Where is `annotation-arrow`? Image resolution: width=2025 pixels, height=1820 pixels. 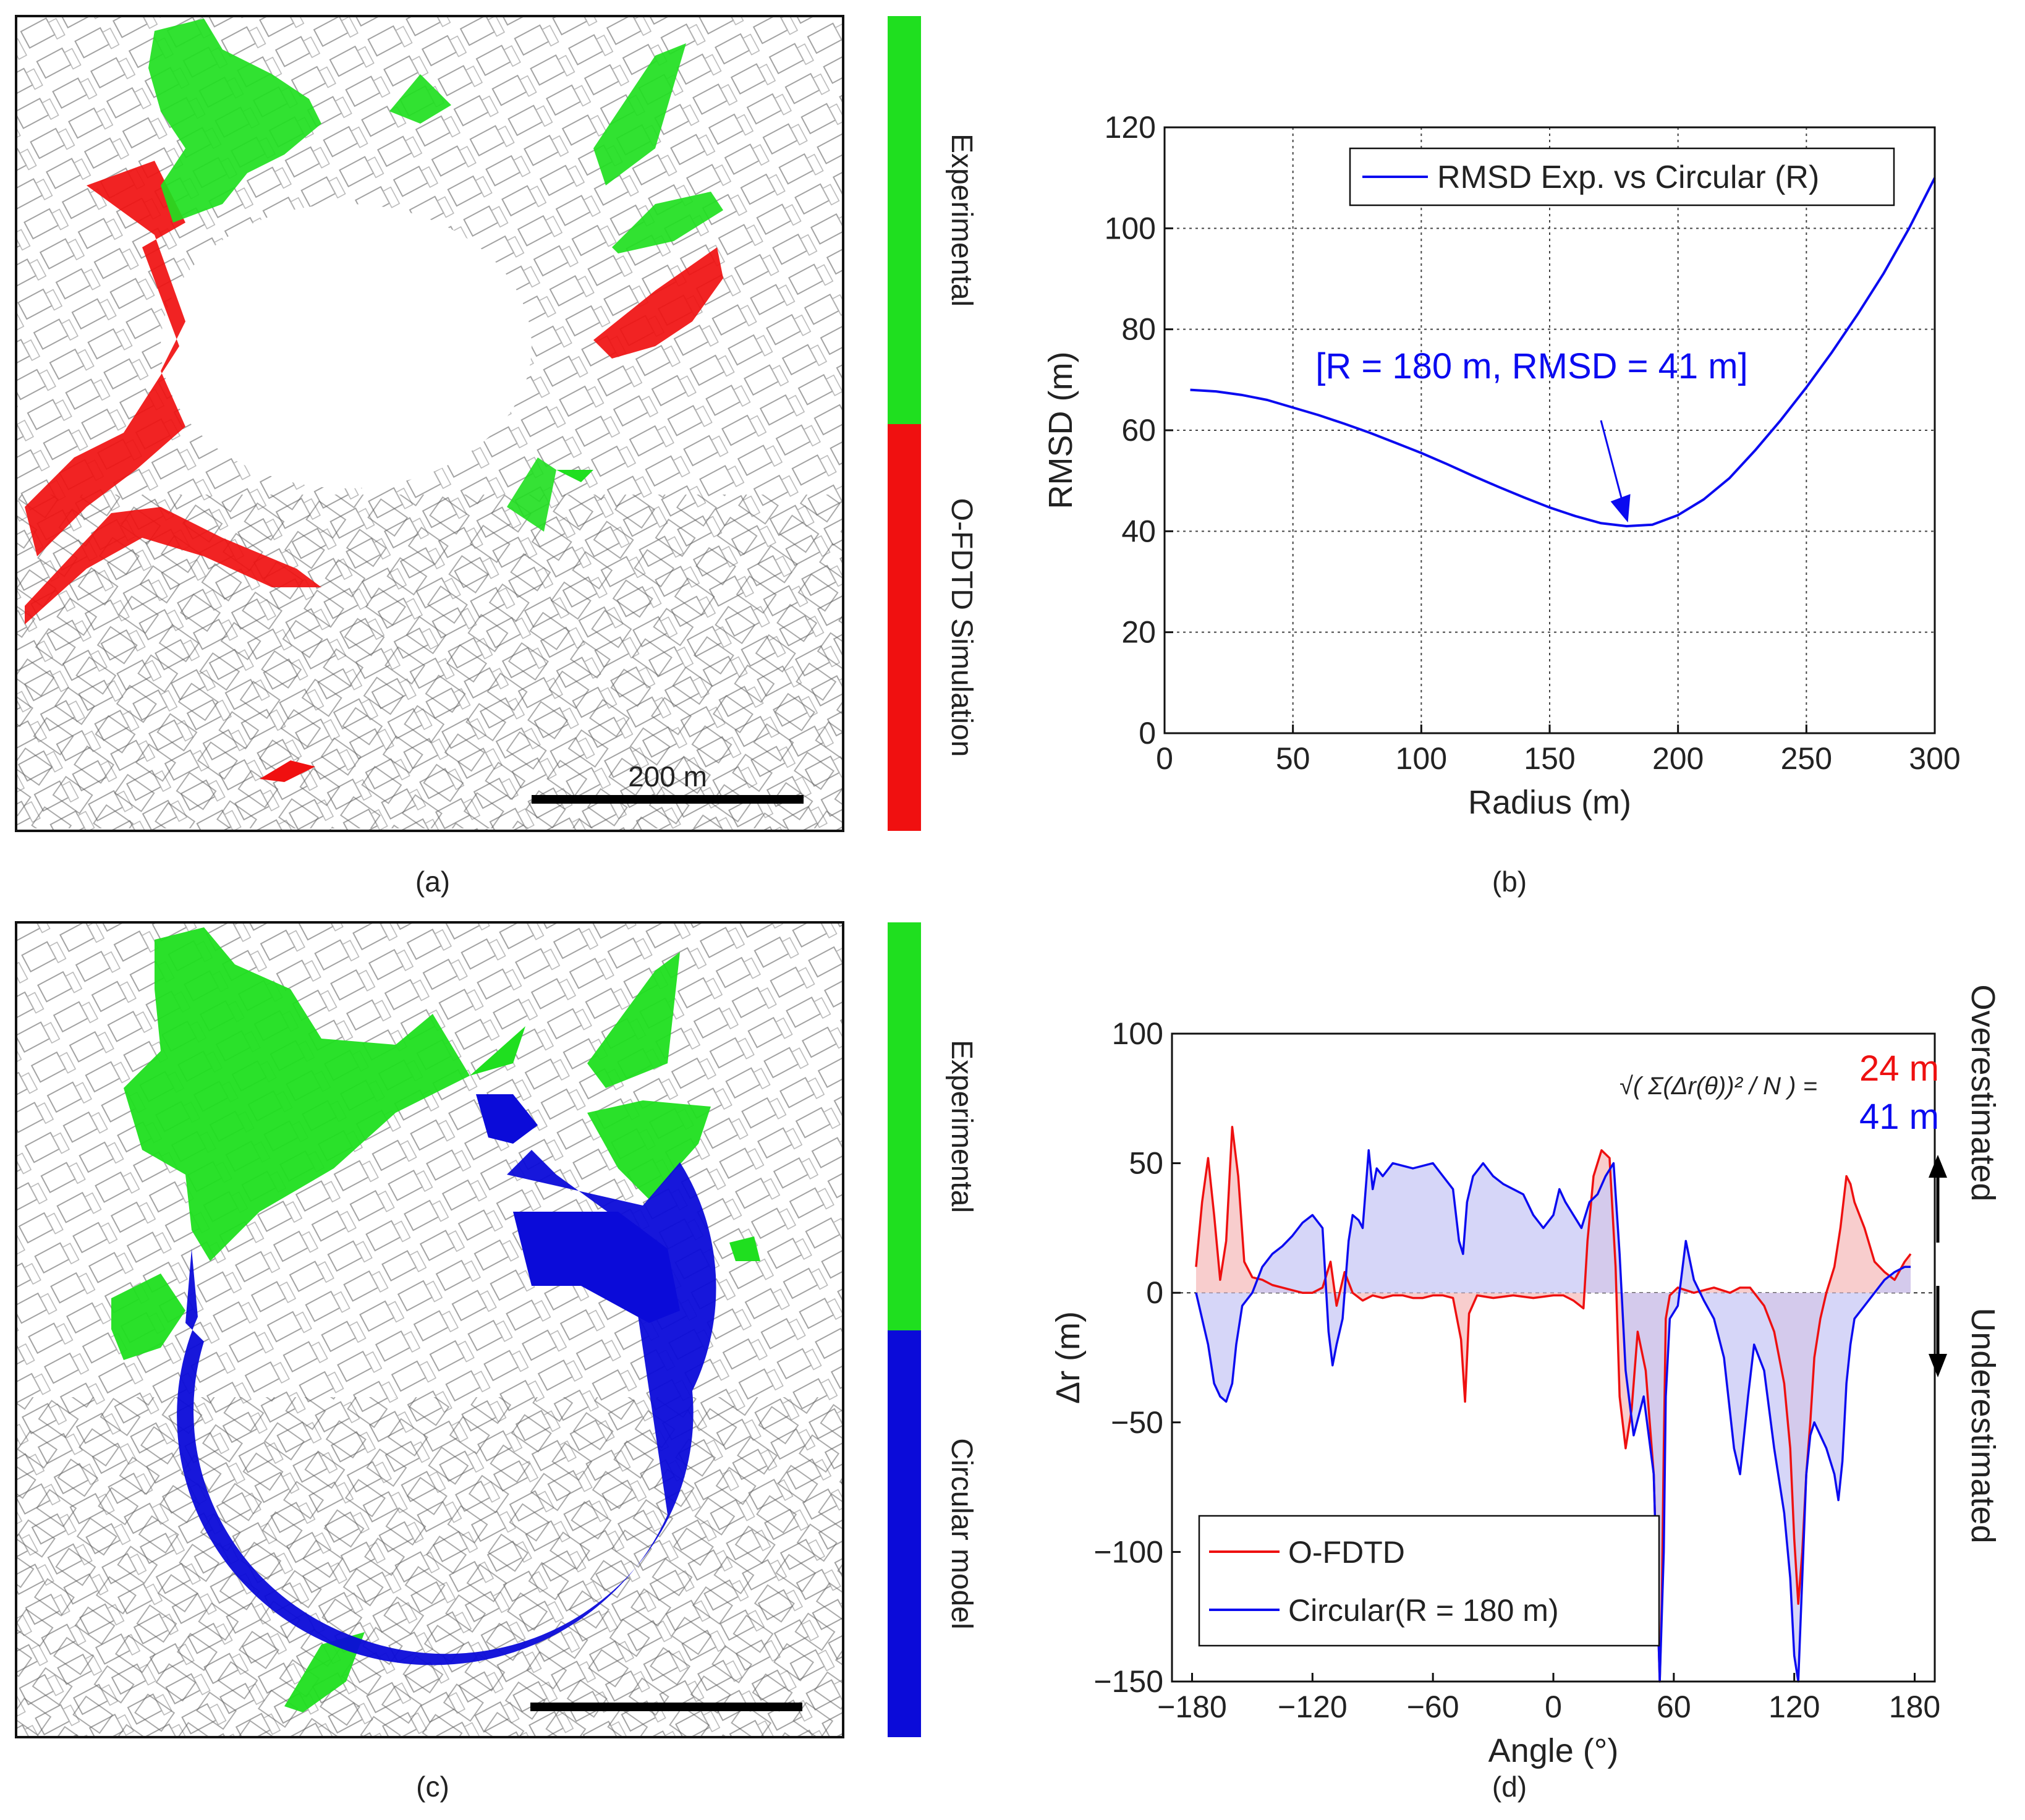
annotation-arrow is located at coordinates (1612, 462).